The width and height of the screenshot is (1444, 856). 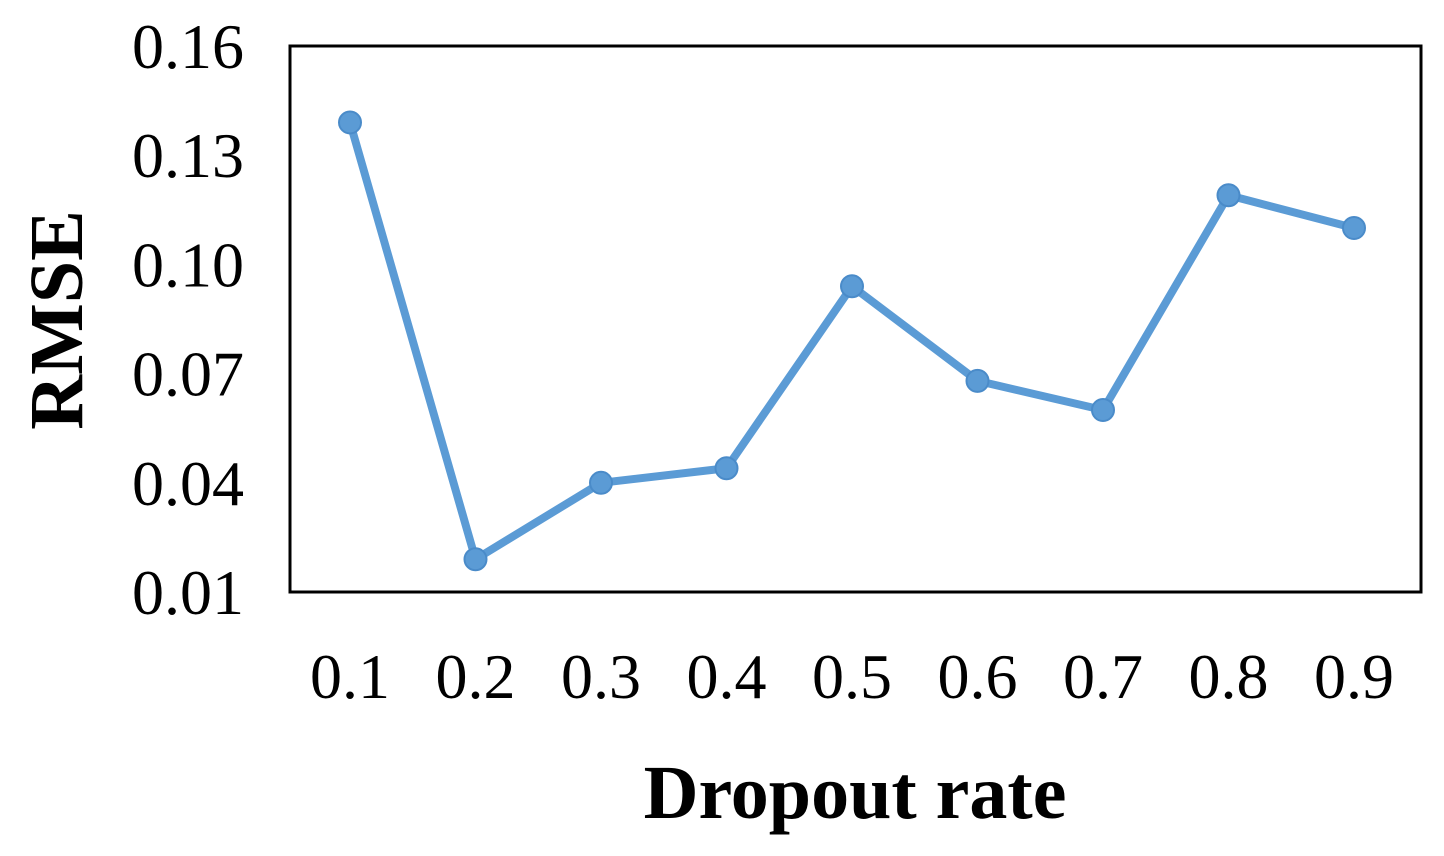 What do you see at coordinates (727, 676) in the screenshot?
I see `x-tick-label: 0.4` at bounding box center [727, 676].